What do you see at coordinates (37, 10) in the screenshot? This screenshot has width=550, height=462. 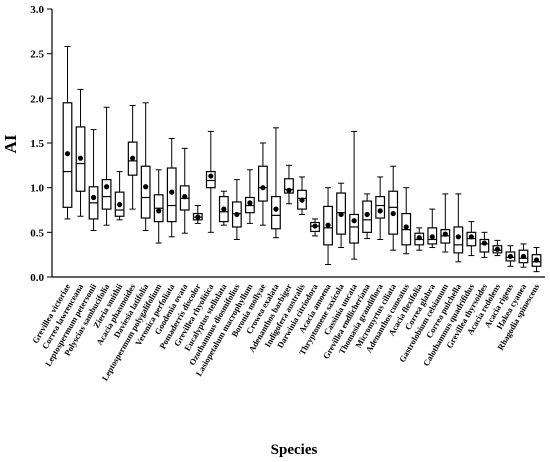 I see `y-tick-label: 3.0` at bounding box center [37, 10].